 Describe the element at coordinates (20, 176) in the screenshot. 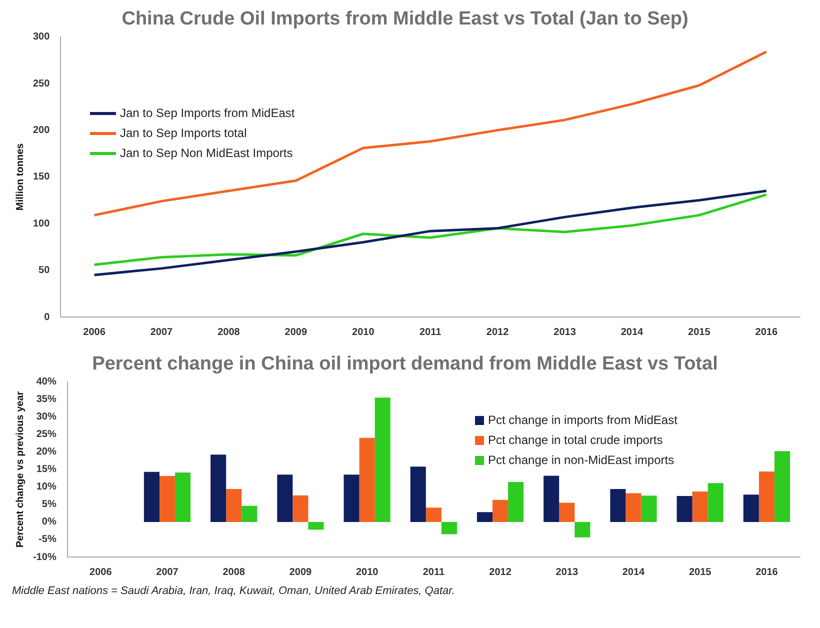

I see `y-axis-title: Million tonnes` at that location.